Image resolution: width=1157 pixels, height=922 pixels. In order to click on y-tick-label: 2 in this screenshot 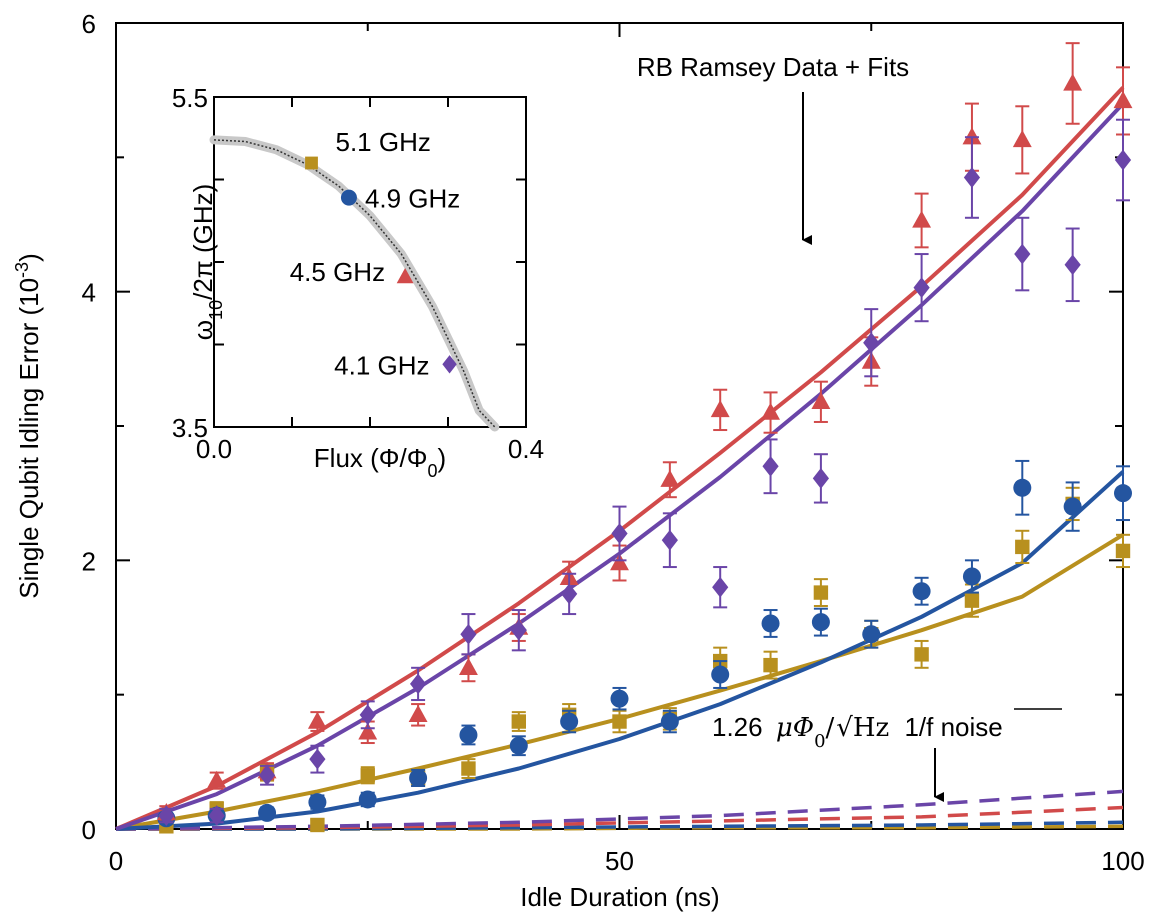, I will do `click(89, 561)`.